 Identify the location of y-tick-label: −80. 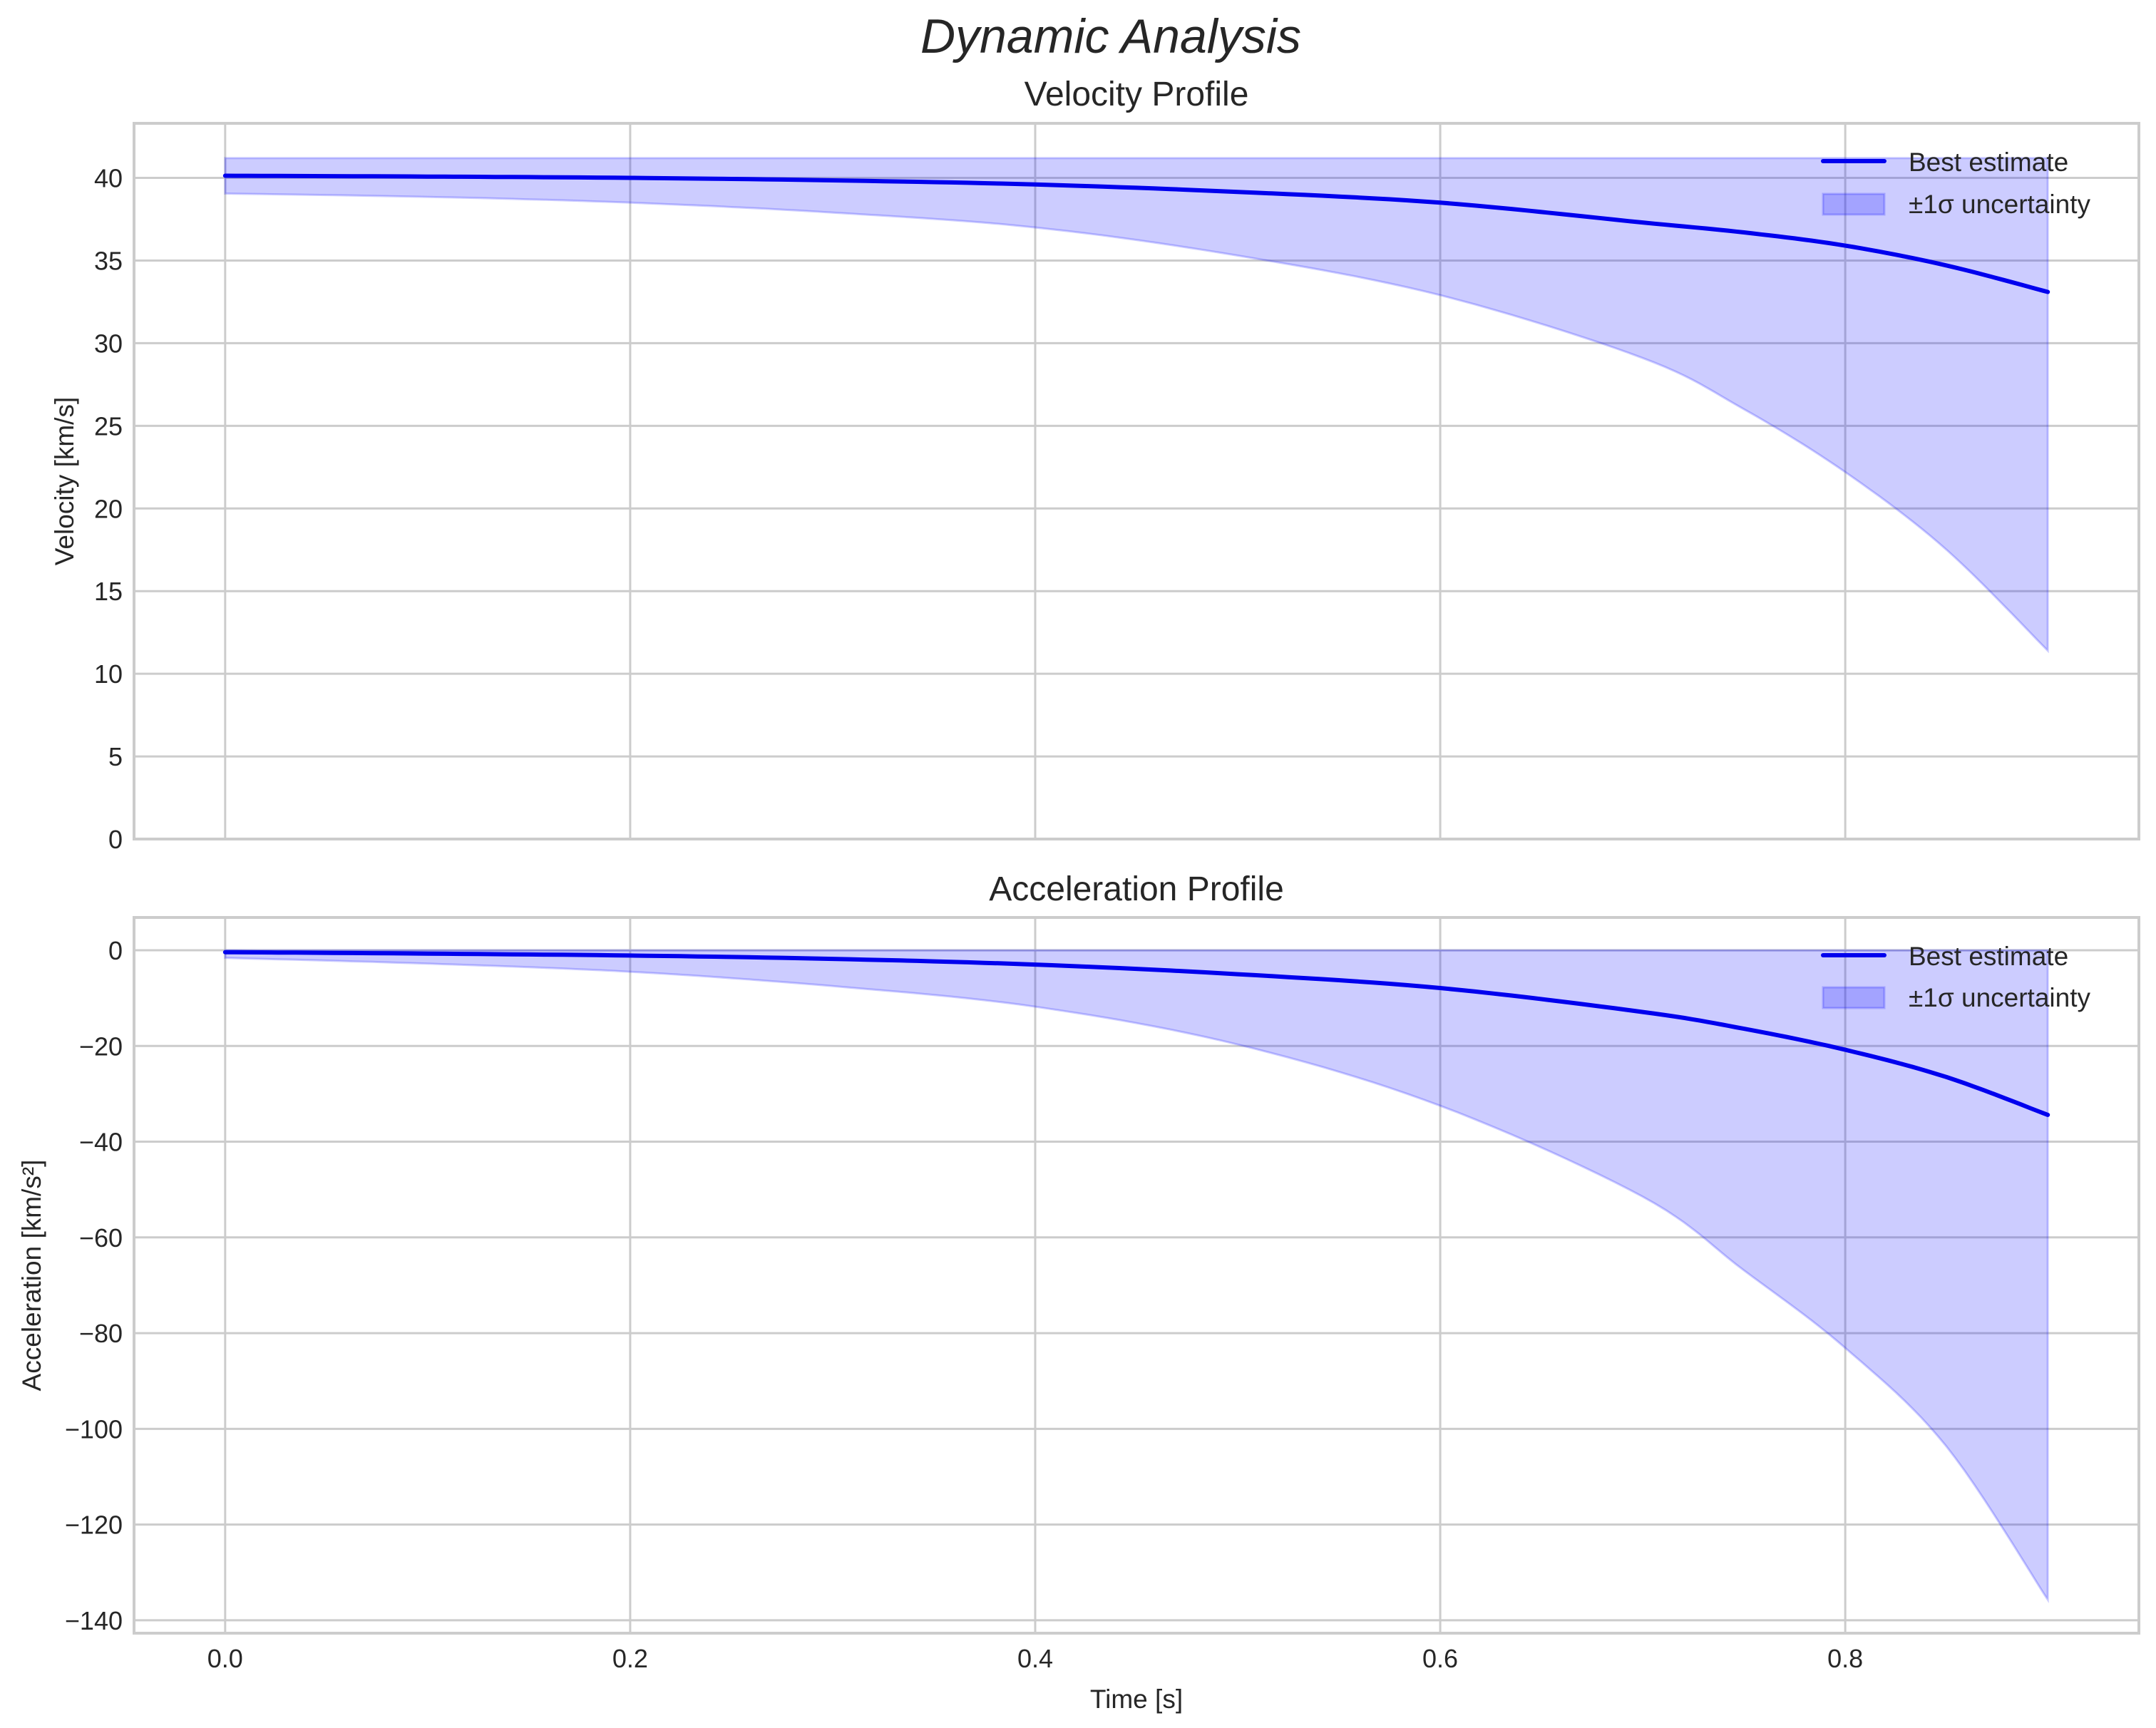
(101, 1333).